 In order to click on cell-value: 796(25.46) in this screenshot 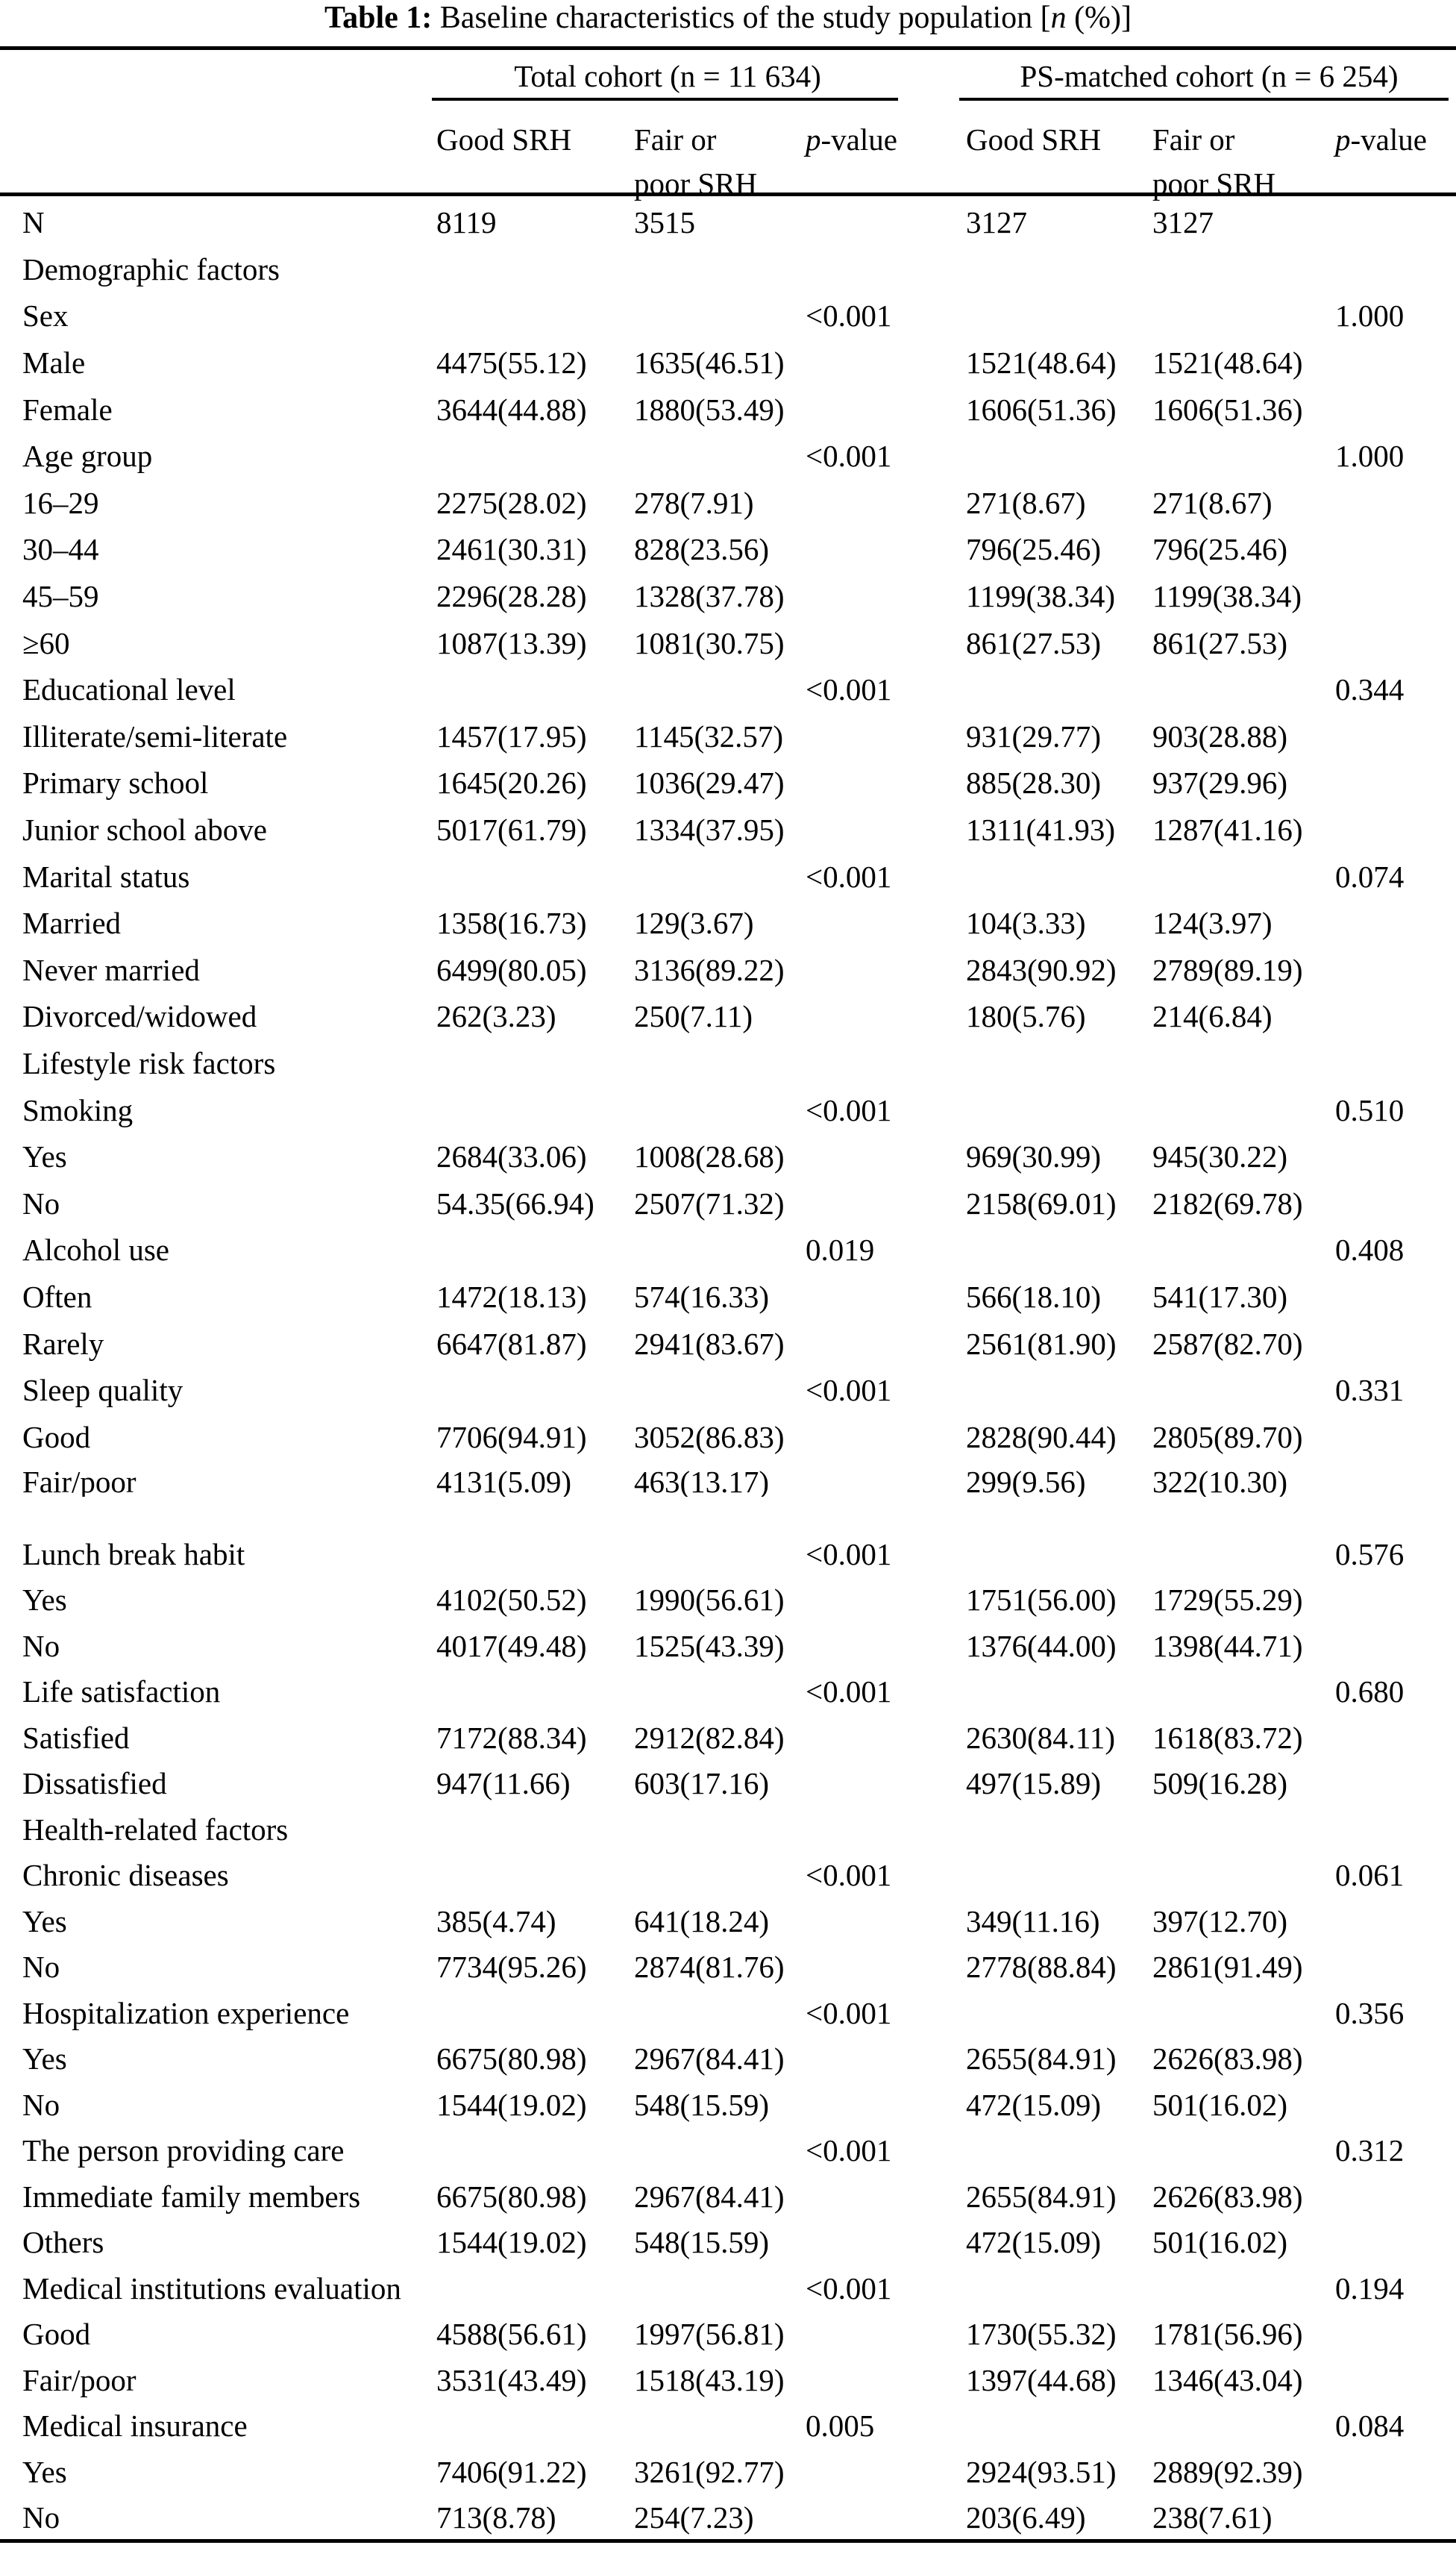, I will do `click(1034, 549)`.